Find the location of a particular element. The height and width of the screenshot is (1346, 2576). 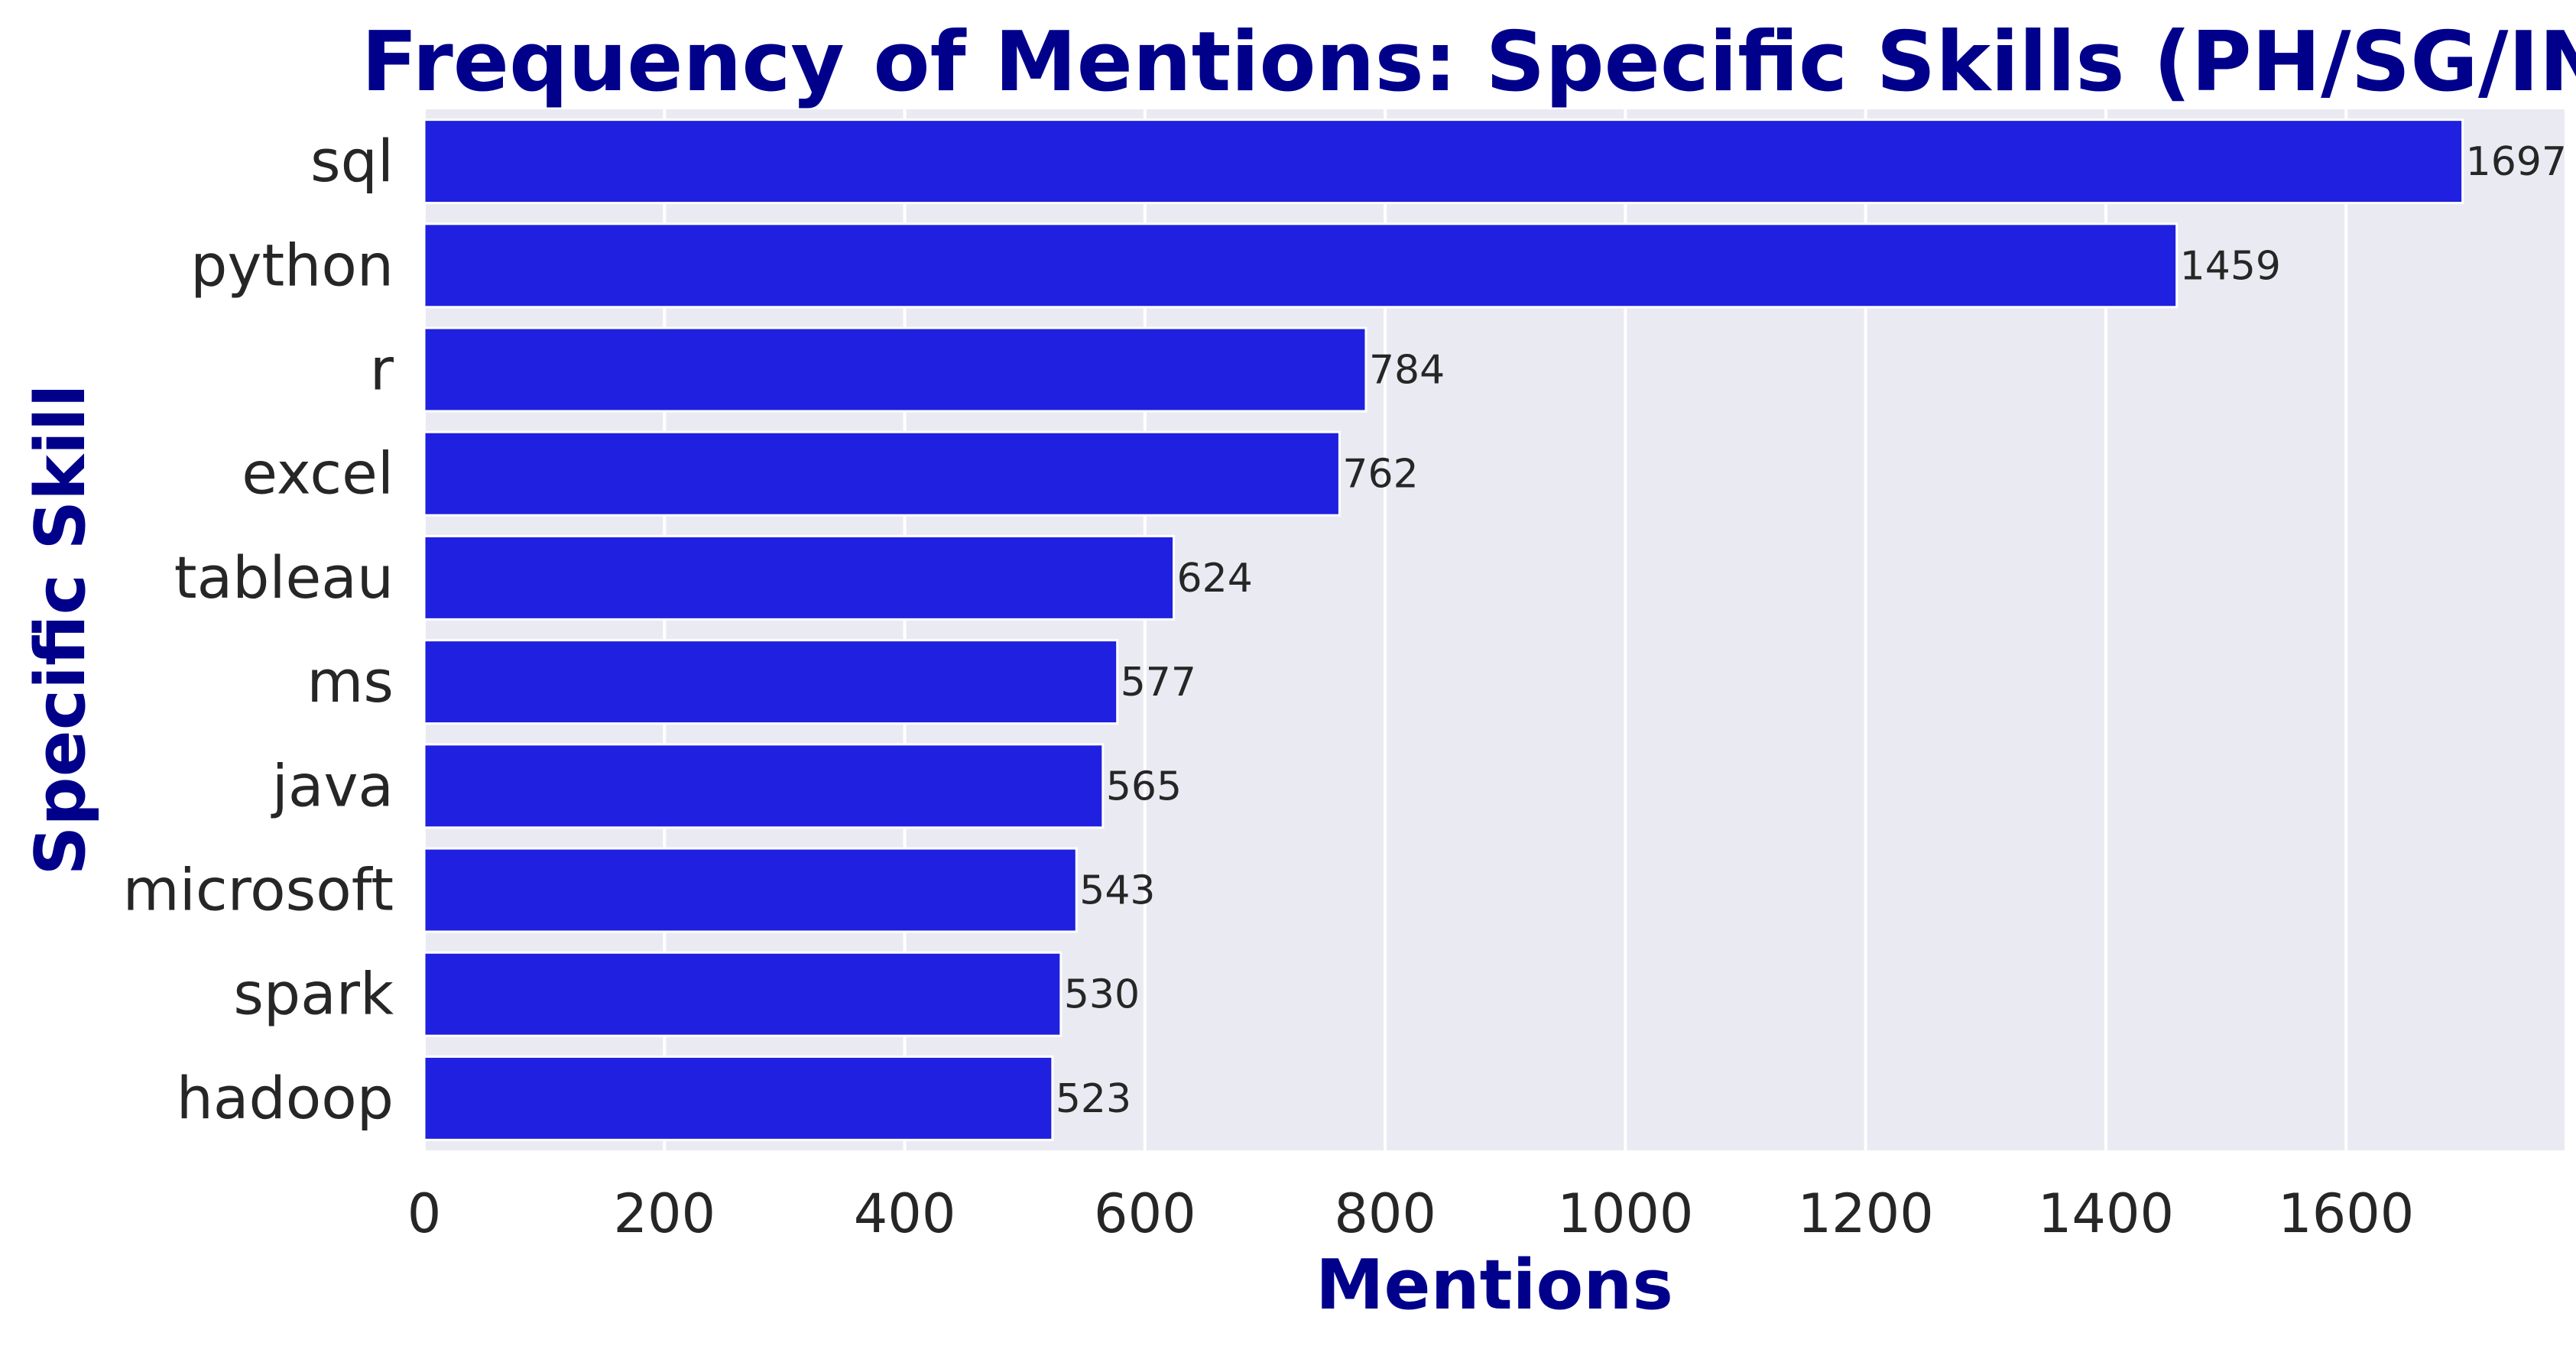

bar-r is located at coordinates (895, 370).